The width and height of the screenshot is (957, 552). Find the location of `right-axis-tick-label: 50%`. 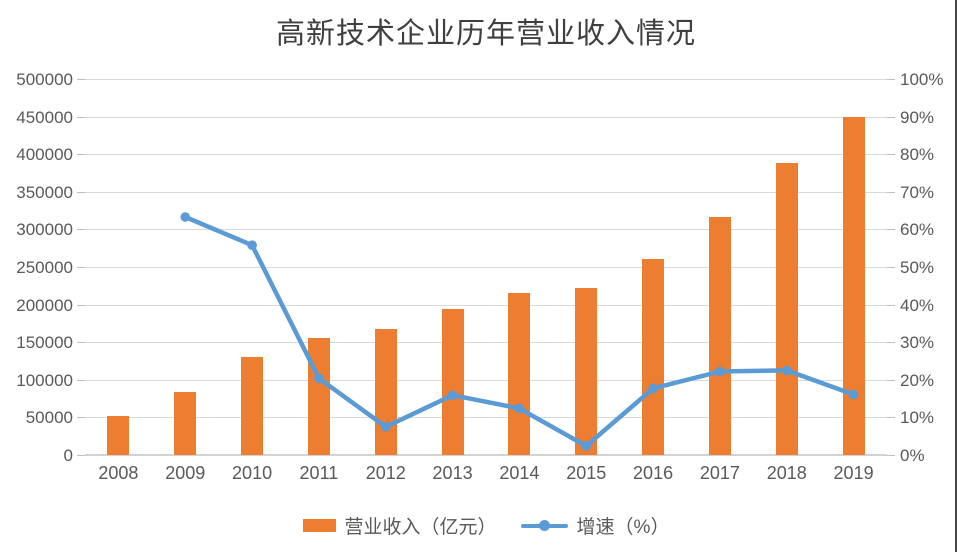

right-axis-tick-label: 50% is located at coordinates (917, 267).